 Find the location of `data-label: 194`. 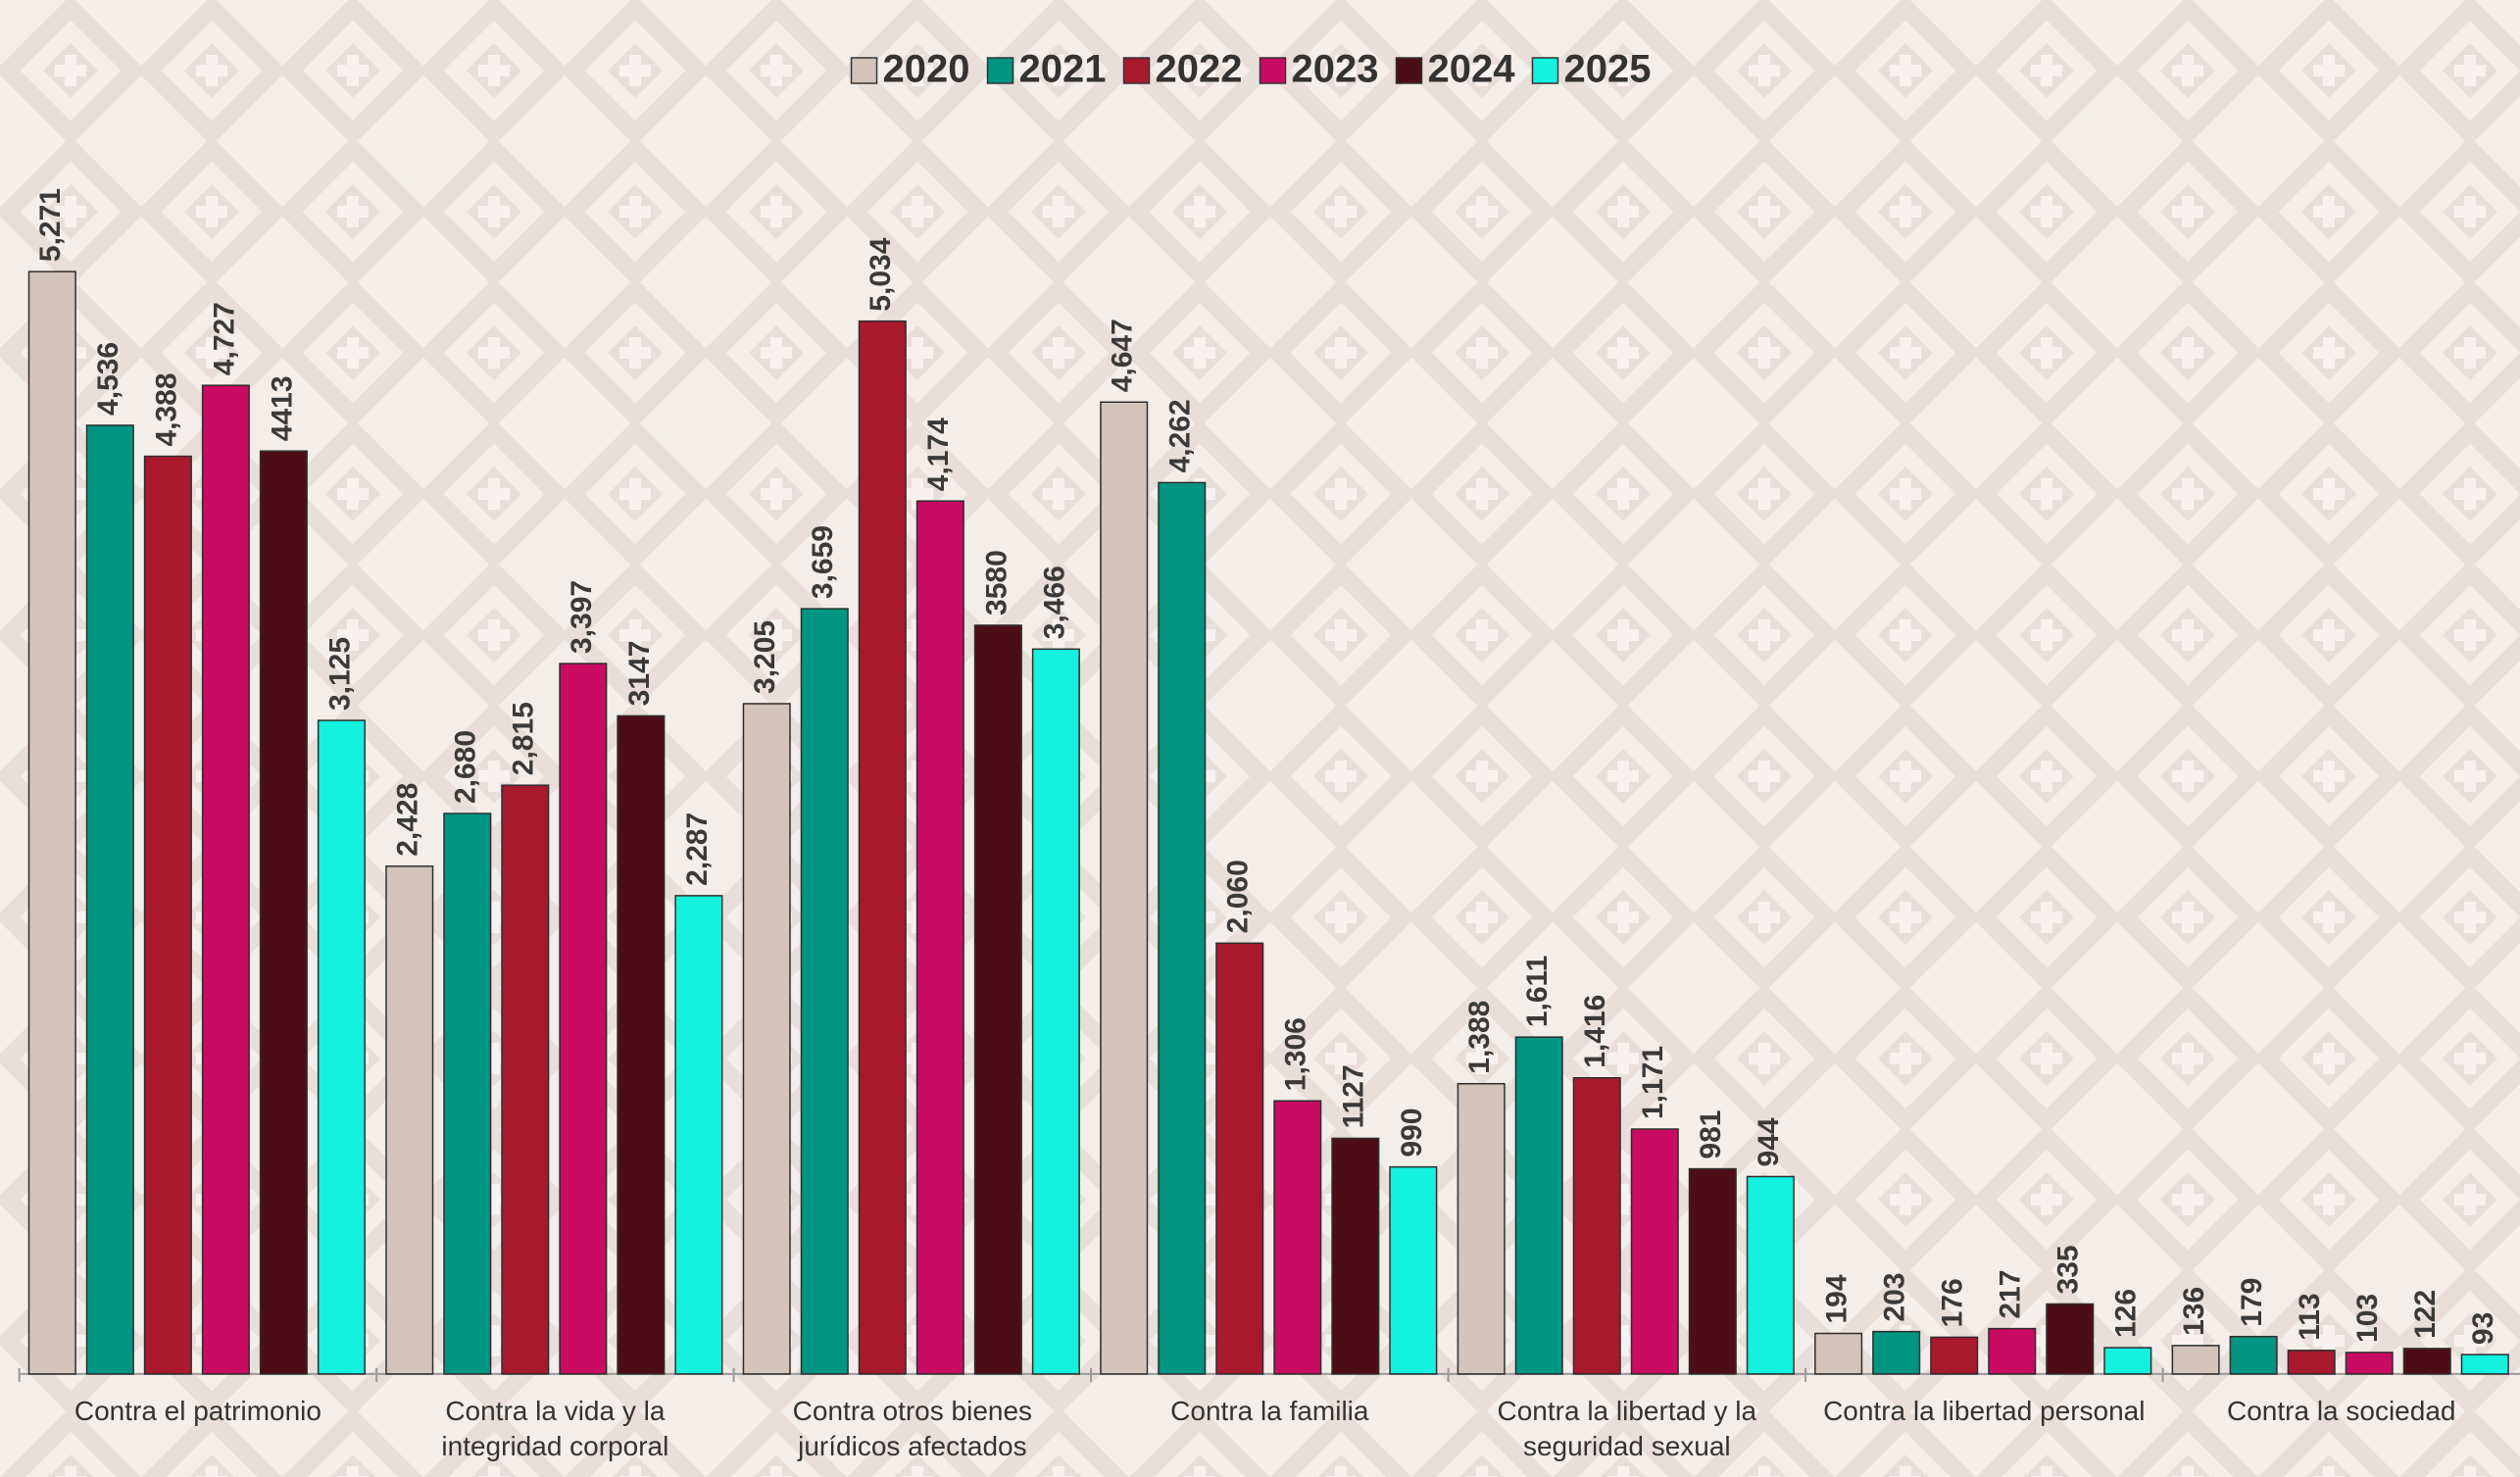

data-label: 194 is located at coordinates (1837, 1298).